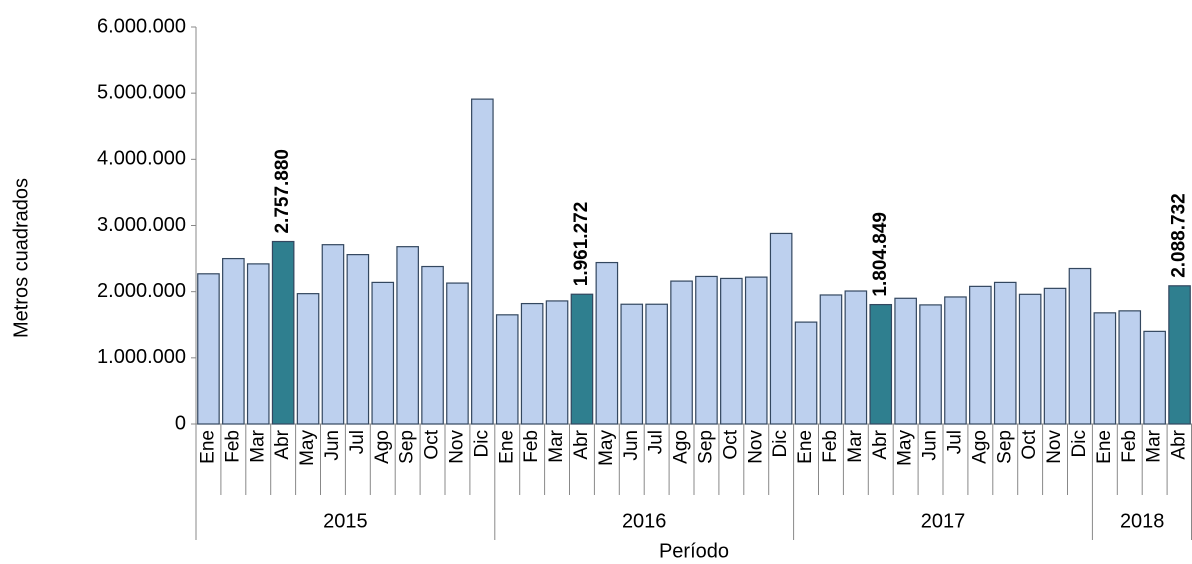  Describe the element at coordinates (282, 191) in the screenshot. I see `value-label: 2.757.880` at that location.